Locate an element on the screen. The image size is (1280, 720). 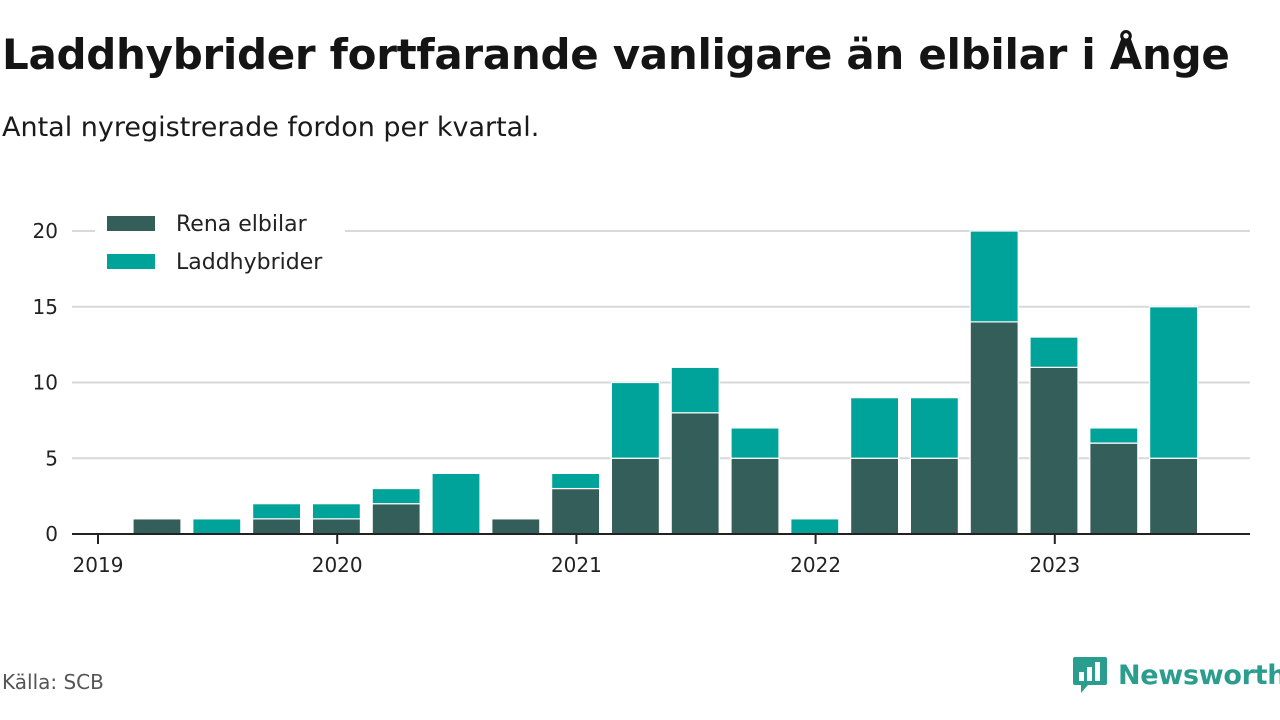
x-tick-label: 2021 is located at coordinates (576, 565).